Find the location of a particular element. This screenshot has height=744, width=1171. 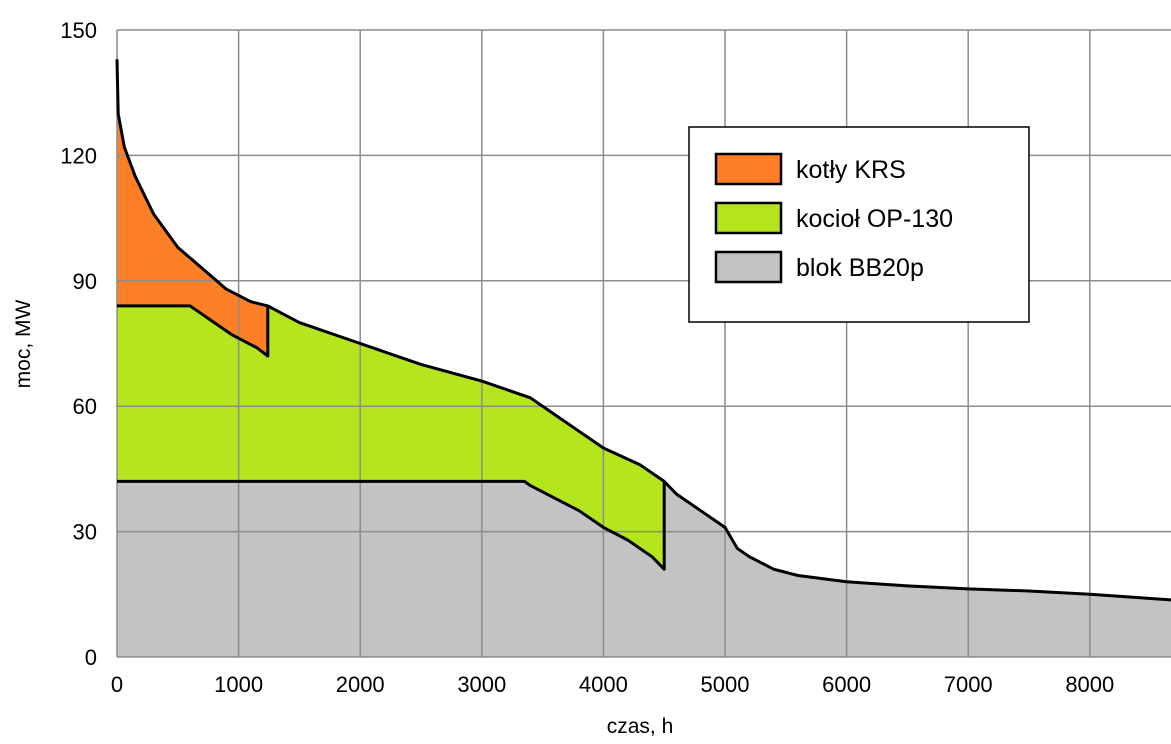

x-tick-label: 0 is located at coordinates (117, 684).